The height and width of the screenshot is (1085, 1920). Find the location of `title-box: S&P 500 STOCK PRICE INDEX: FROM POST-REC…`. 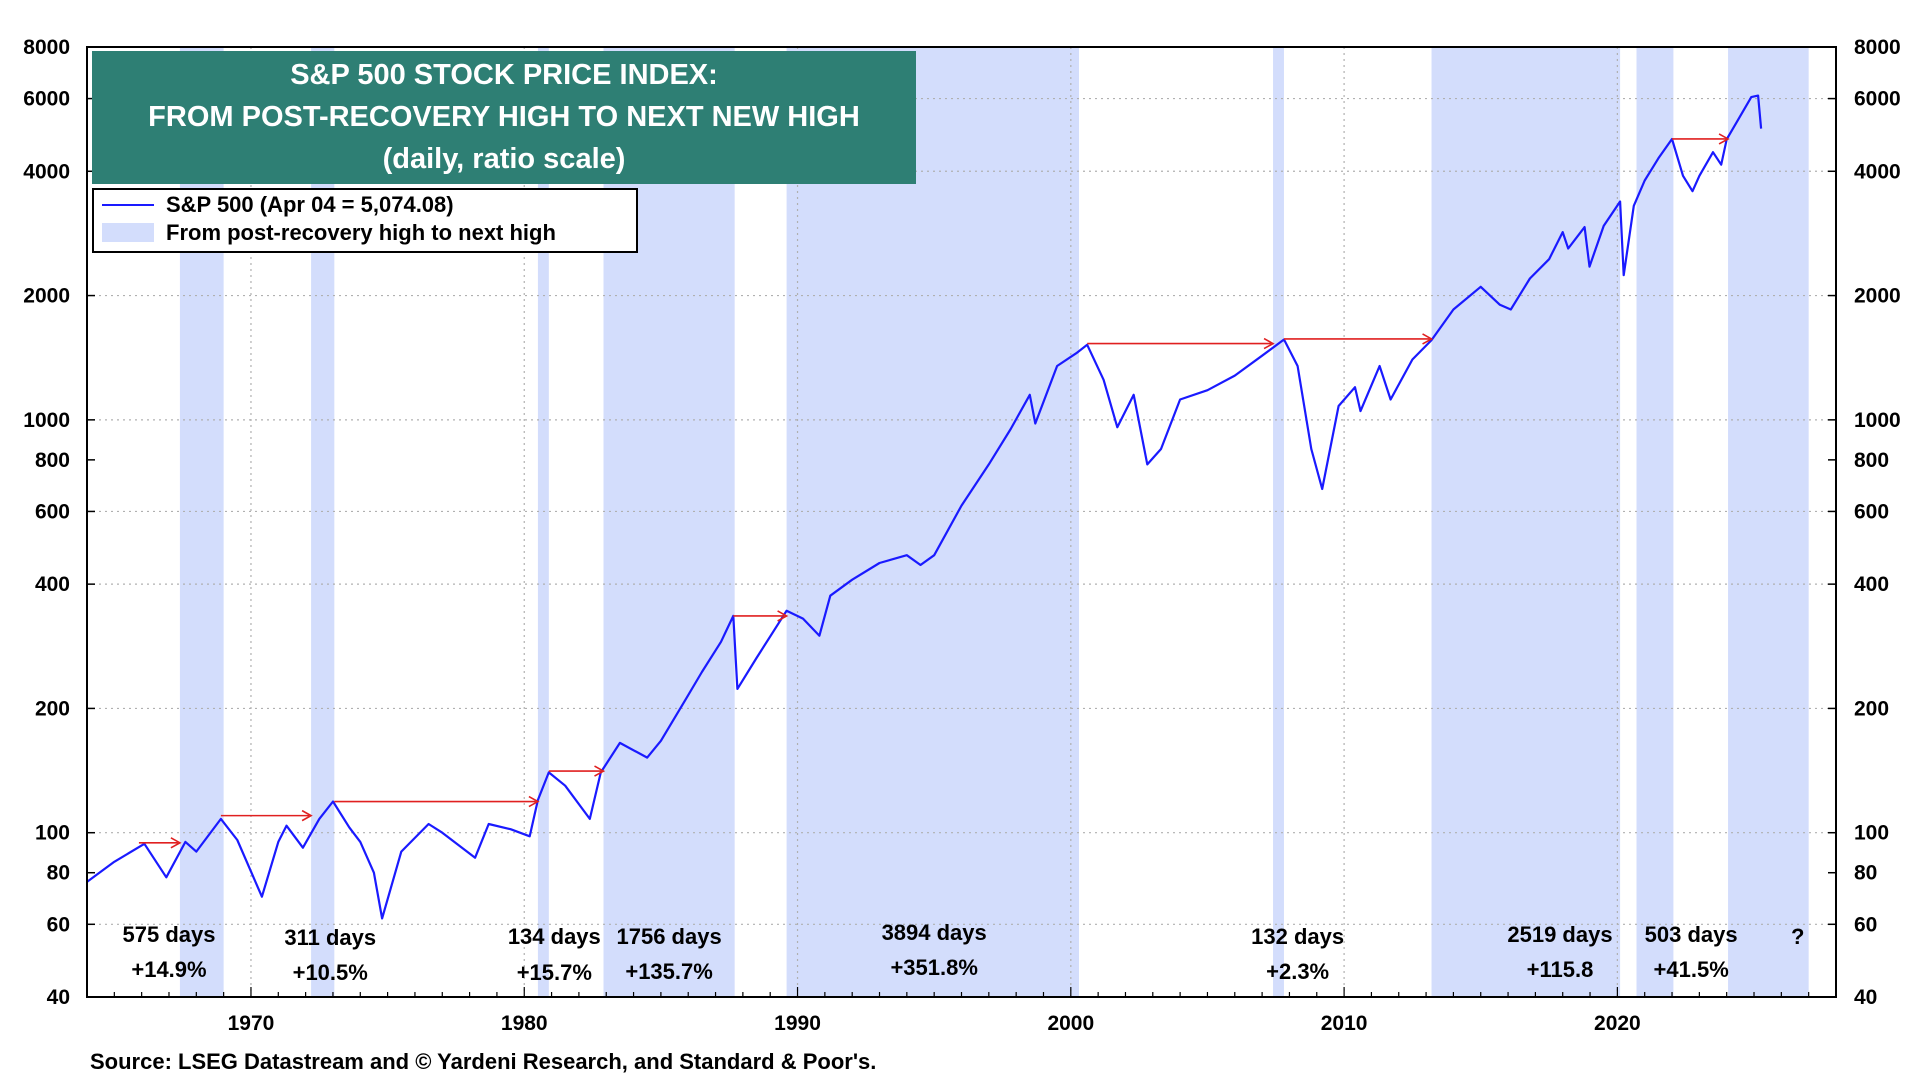

title-box: S&P 500 STOCK PRICE INDEX: FROM POST-REC… is located at coordinates (504, 117).